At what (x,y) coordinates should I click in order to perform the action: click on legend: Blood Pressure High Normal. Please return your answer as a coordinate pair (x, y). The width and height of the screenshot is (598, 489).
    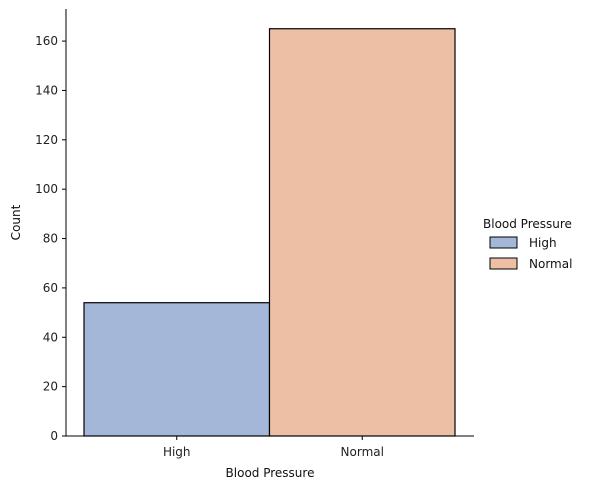
    Looking at the image, I should click on (527, 244).